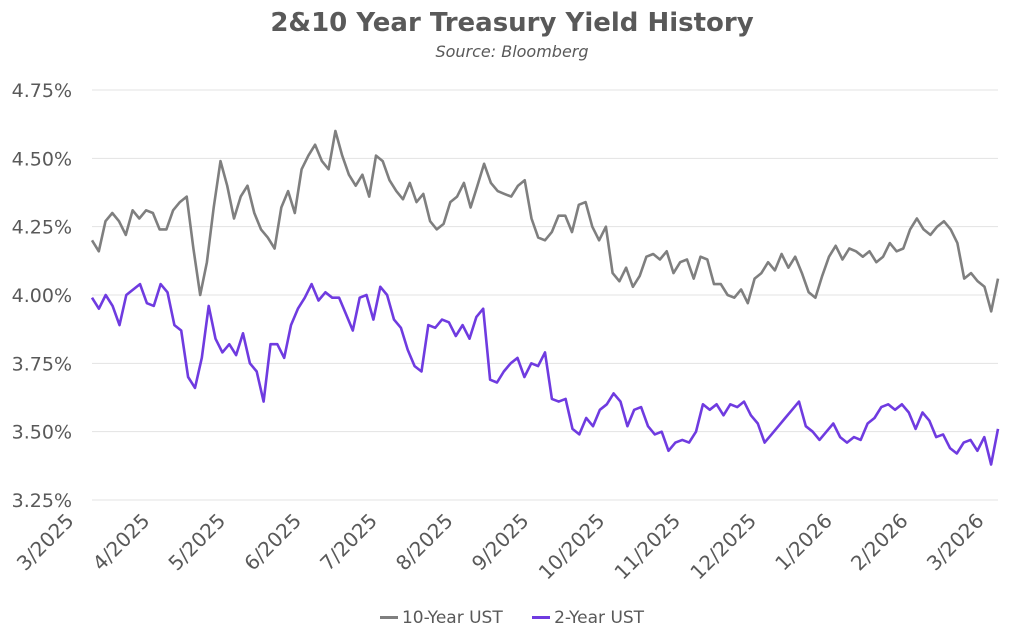 Image resolution: width=1024 pixels, height=640 pixels. Describe the element at coordinates (647, 547) in the screenshot. I see `x-tick-label: 11/2025` at that location.